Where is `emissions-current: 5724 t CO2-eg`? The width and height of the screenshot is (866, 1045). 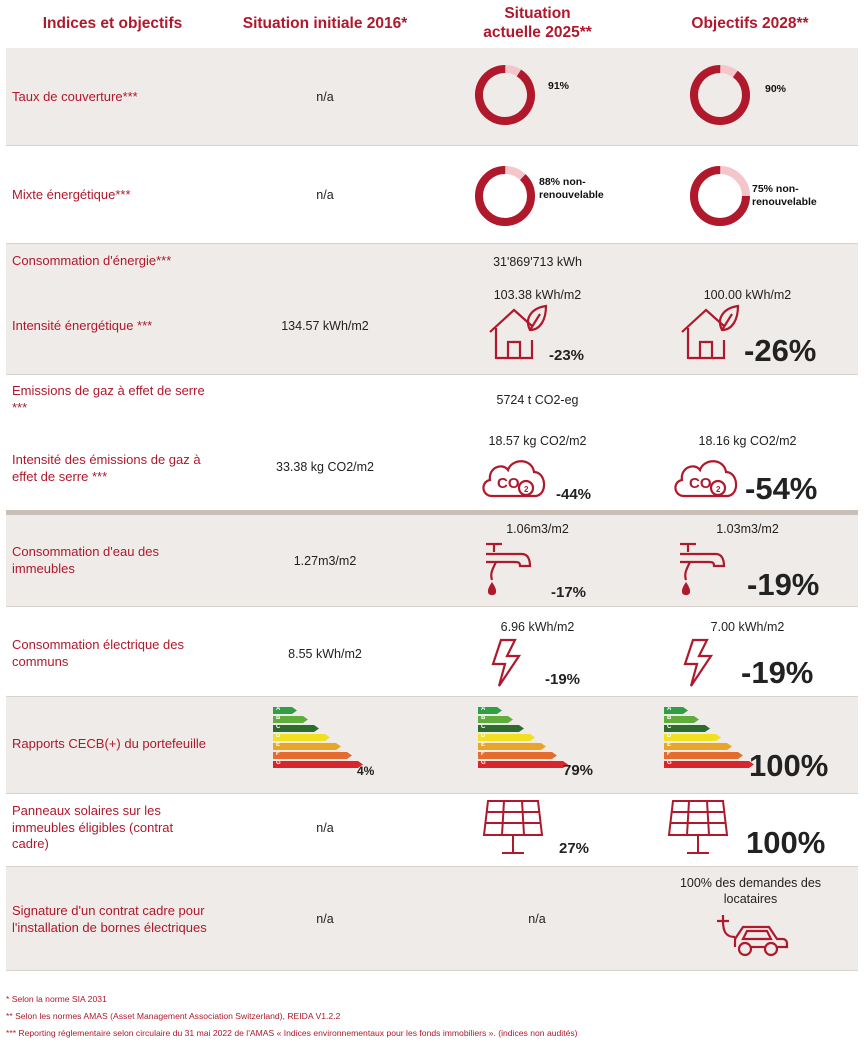
emissions-current: 5724 t CO2-eg is located at coordinates (537, 400).